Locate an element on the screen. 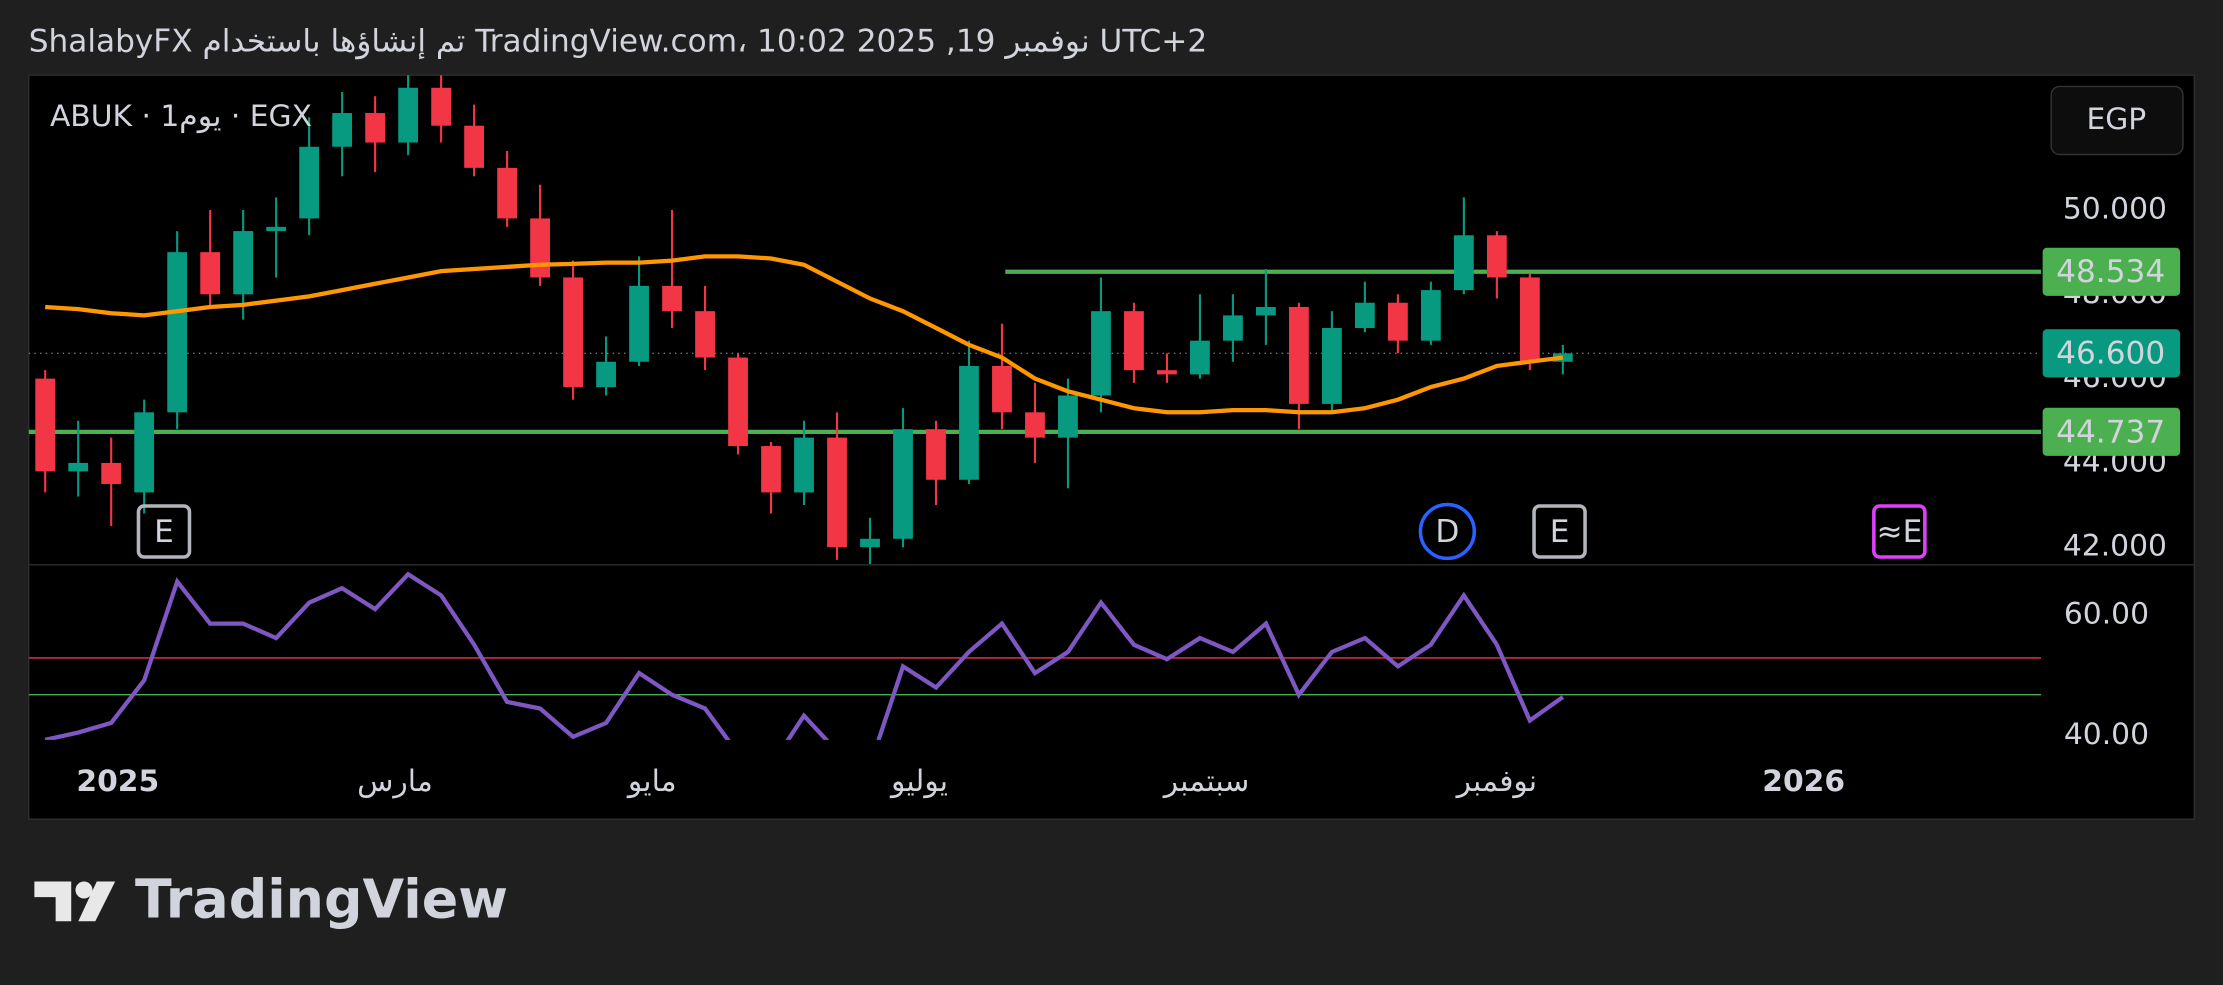  x-tick-label: مايو is located at coordinates (651, 781).